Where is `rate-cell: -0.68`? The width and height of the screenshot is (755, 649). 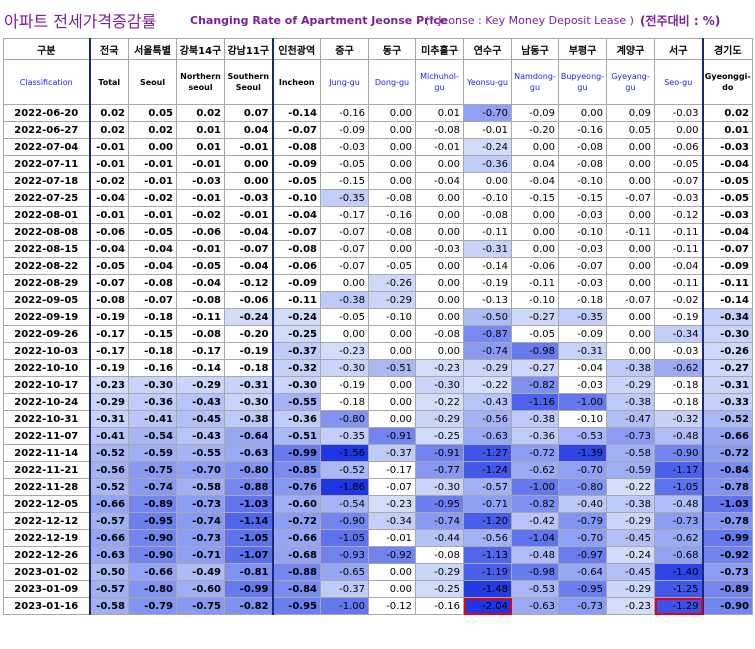
rate-cell: -0.68 is located at coordinates (296, 555).